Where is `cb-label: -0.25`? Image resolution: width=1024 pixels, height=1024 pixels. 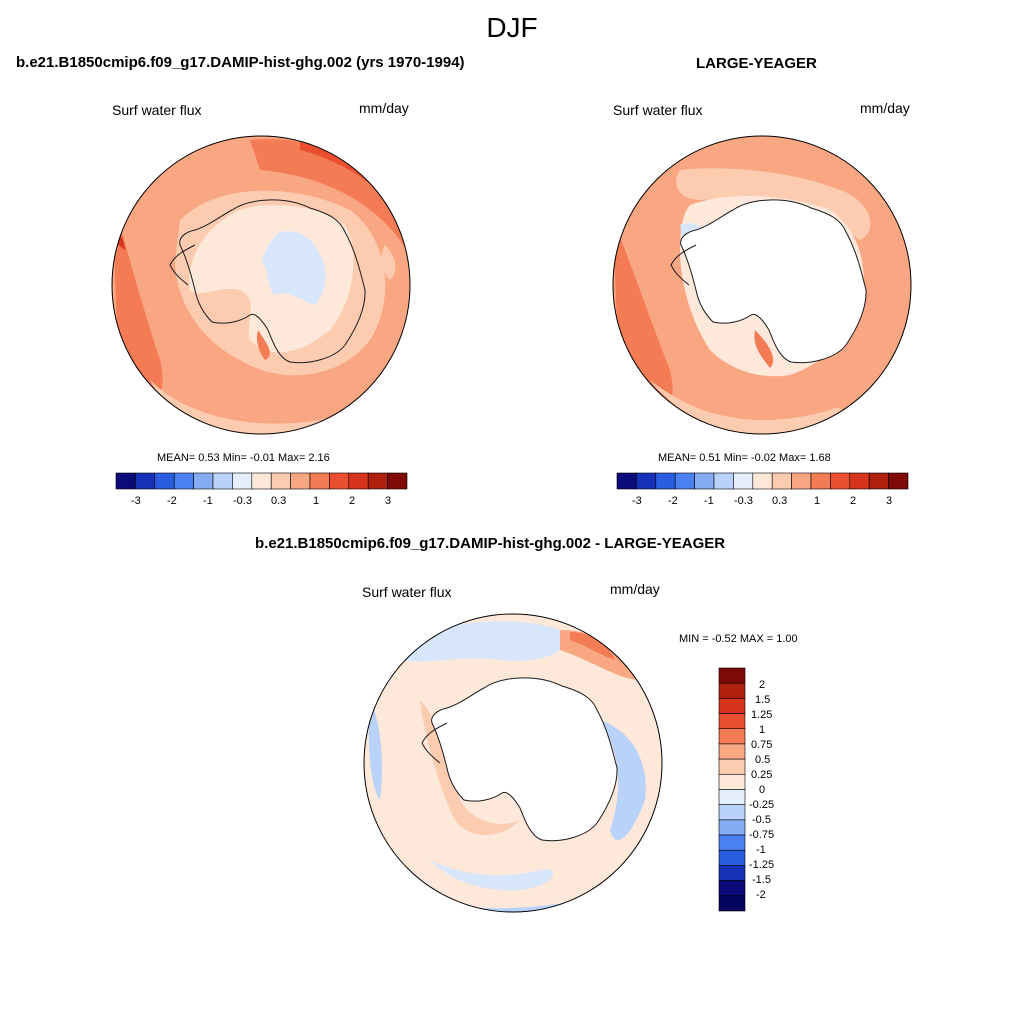 cb-label: -0.25 is located at coordinates (762, 805).